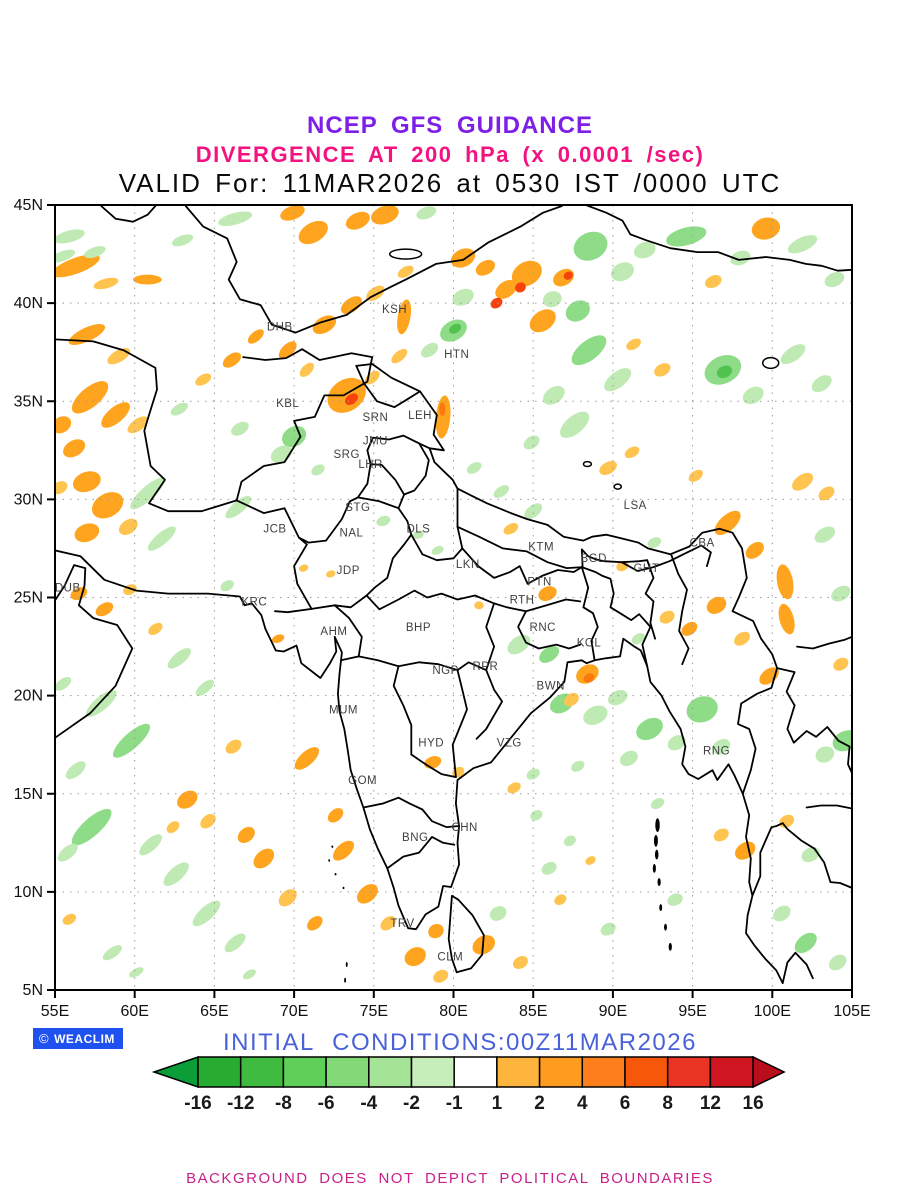 The height and width of the screenshot is (1200, 900). What do you see at coordinates (456, 355) in the screenshot?
I see `station-label: HTN` at bounding box center [456, 355].